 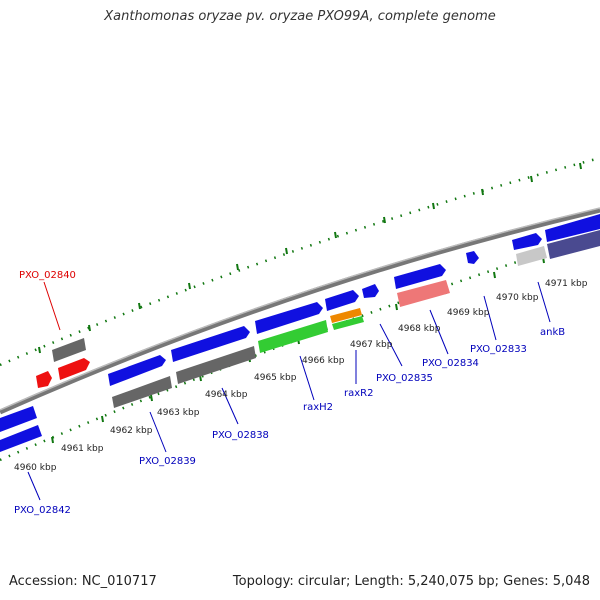 What do you see at coordinates (240, 435) in the screenshot?
I see `label-pxo02838: PXO_02838` at bounding box center [240, 435].